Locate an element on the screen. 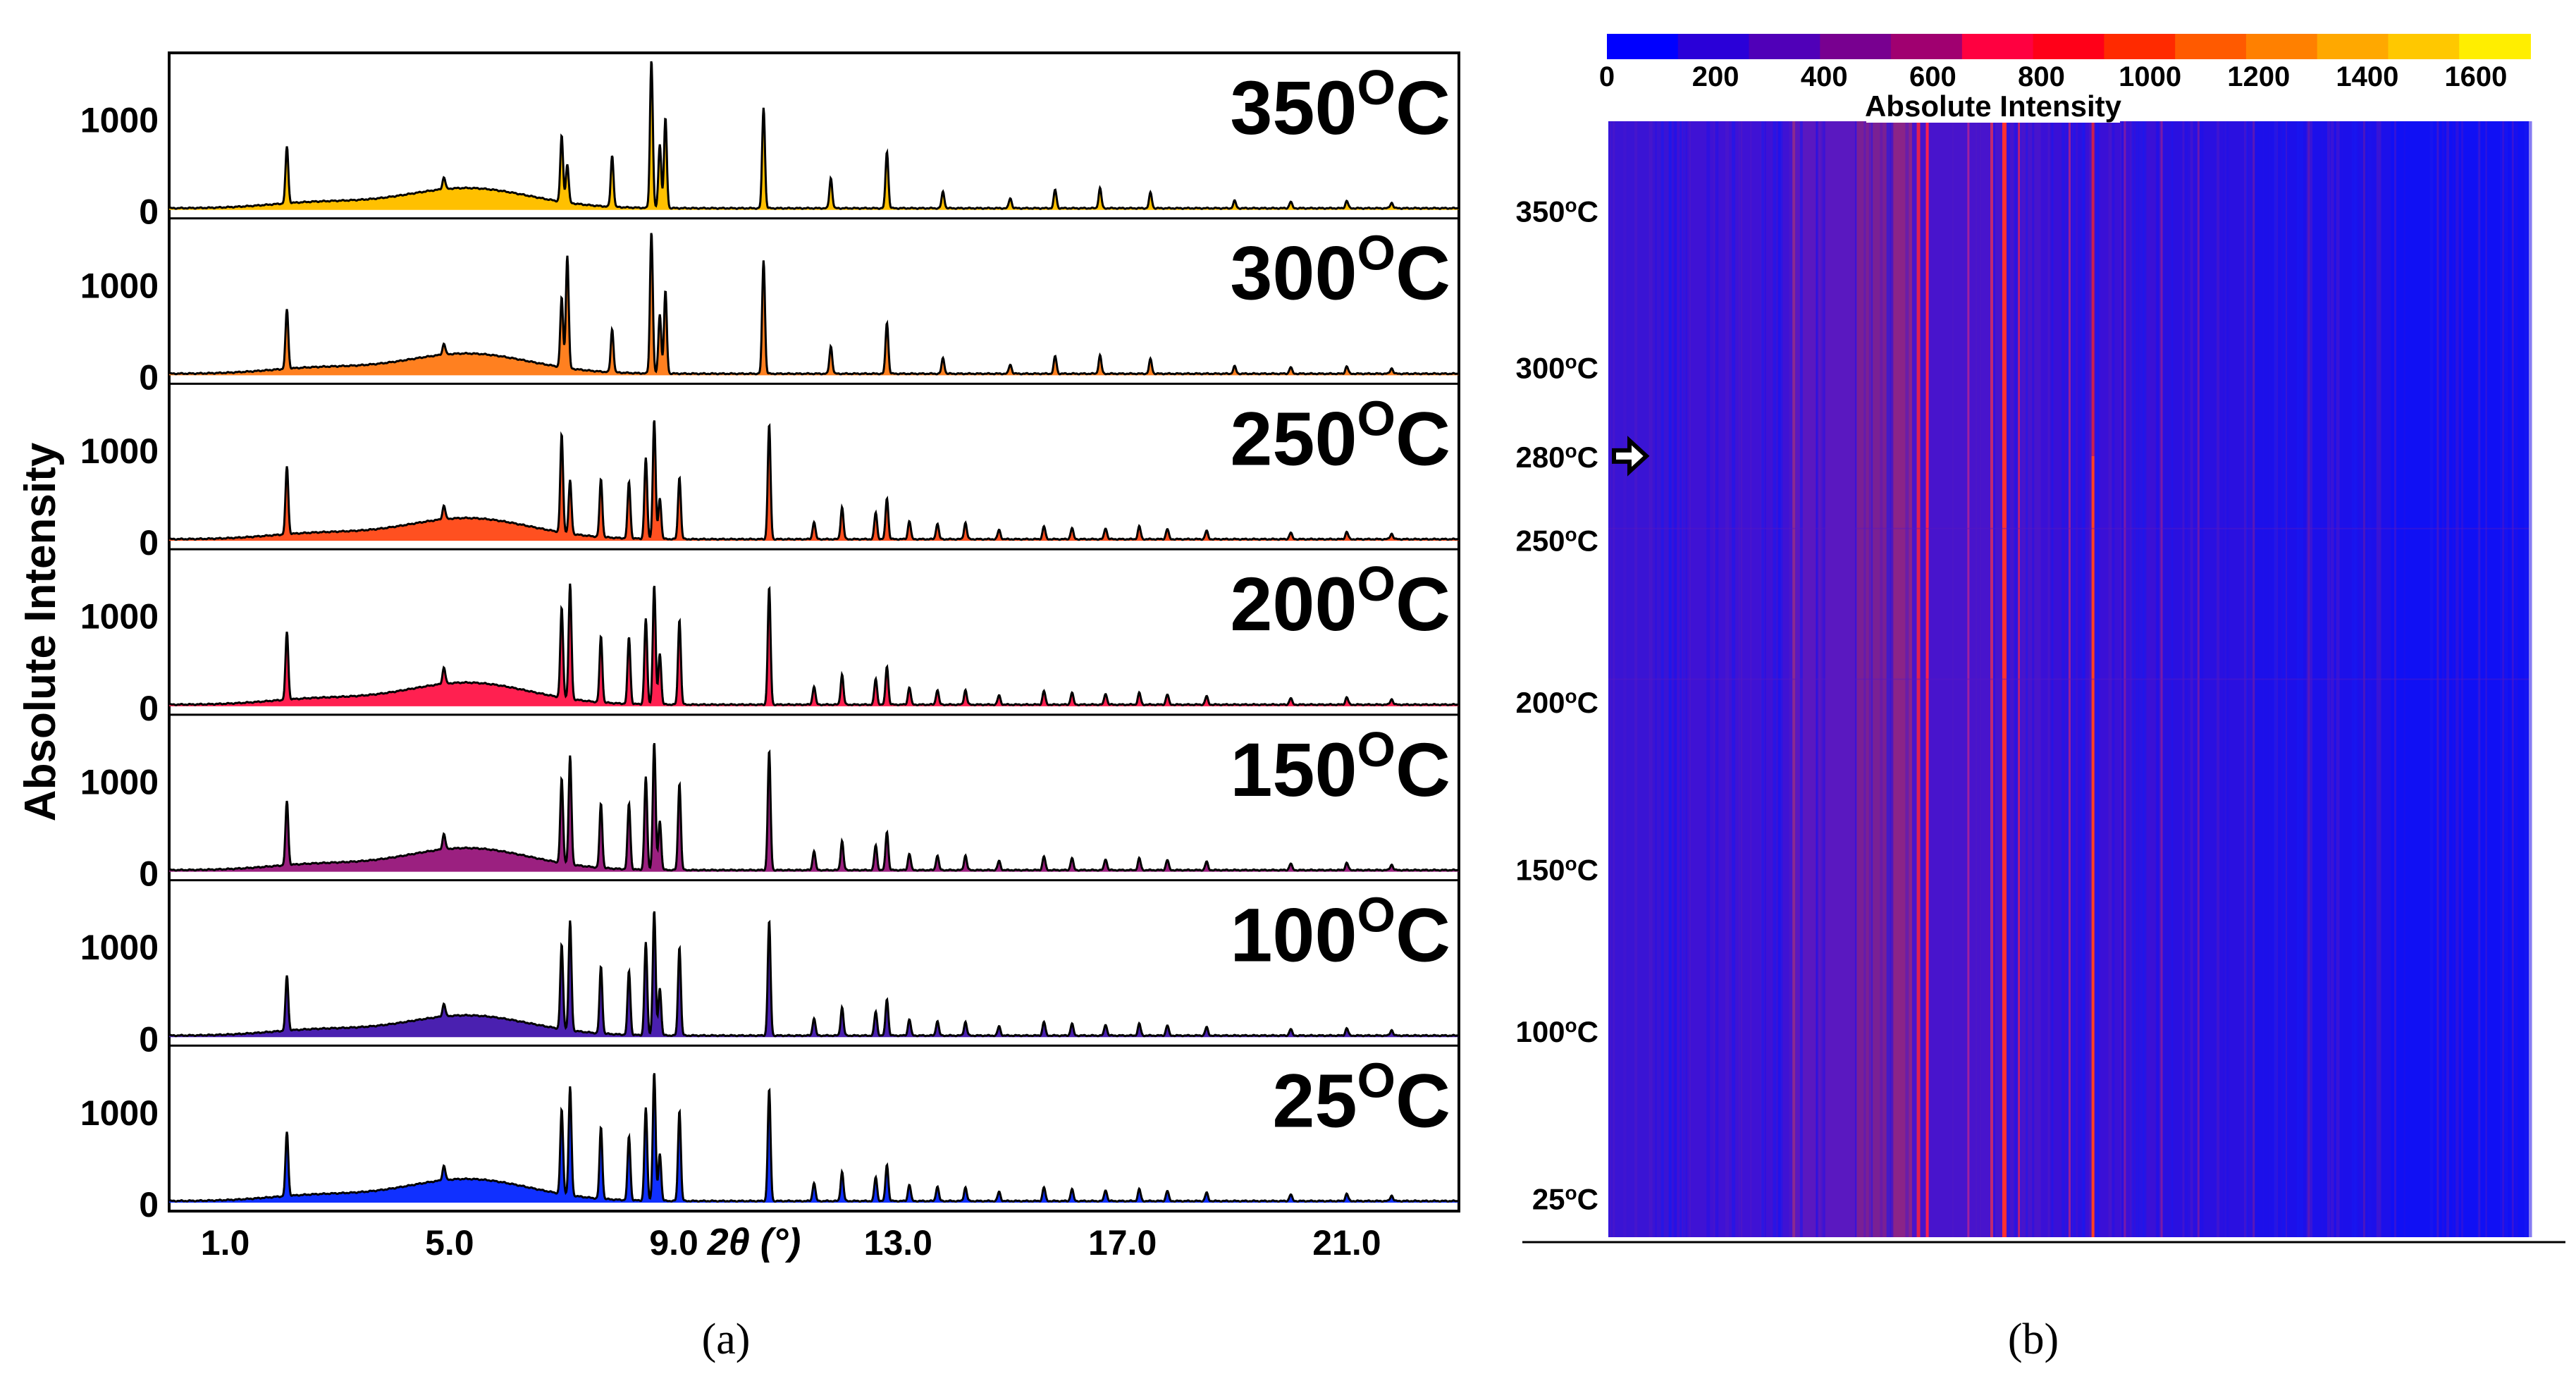 This screenshot has height=1381, width=2576. series-200oC: 0 1000 200OC is located at coordinates (770, 642).